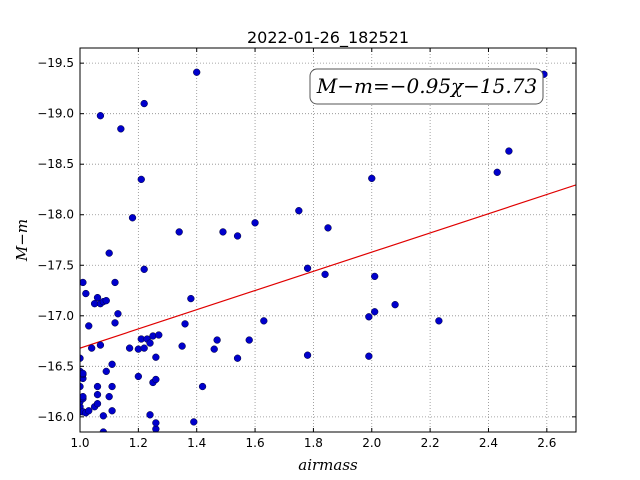  I want to click on y-tick-label: −17.5, so click(55, 265).